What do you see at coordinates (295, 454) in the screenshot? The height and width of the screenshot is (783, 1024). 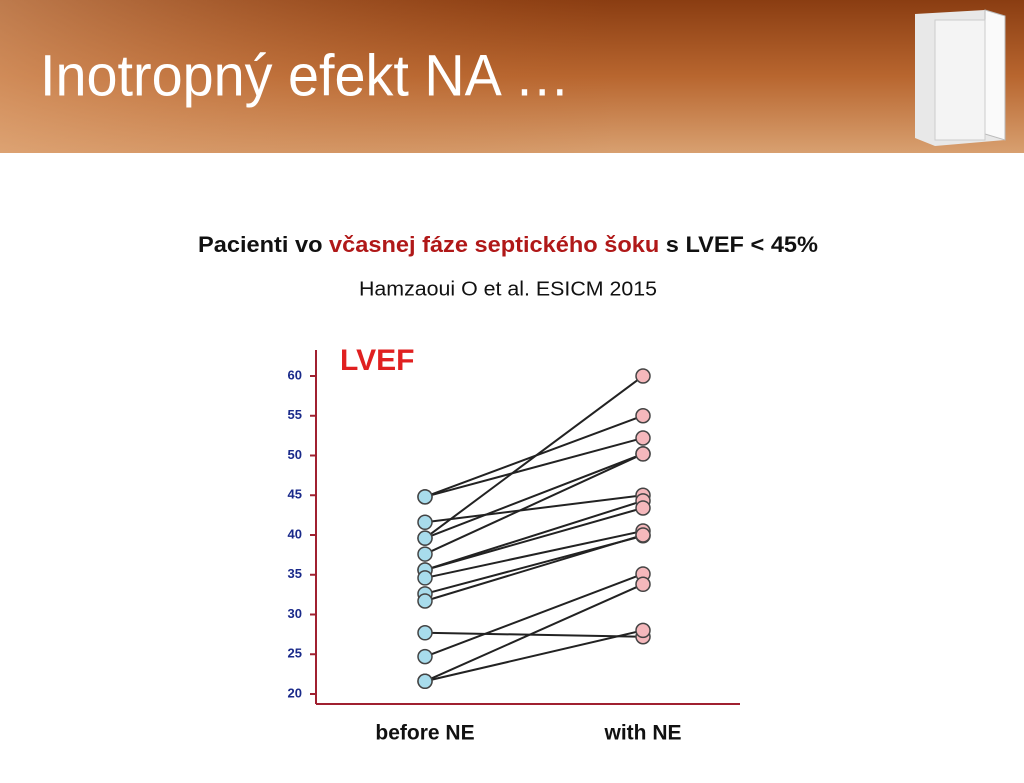 I see `y-tick-label: 50` at bounding box center [295, 454].